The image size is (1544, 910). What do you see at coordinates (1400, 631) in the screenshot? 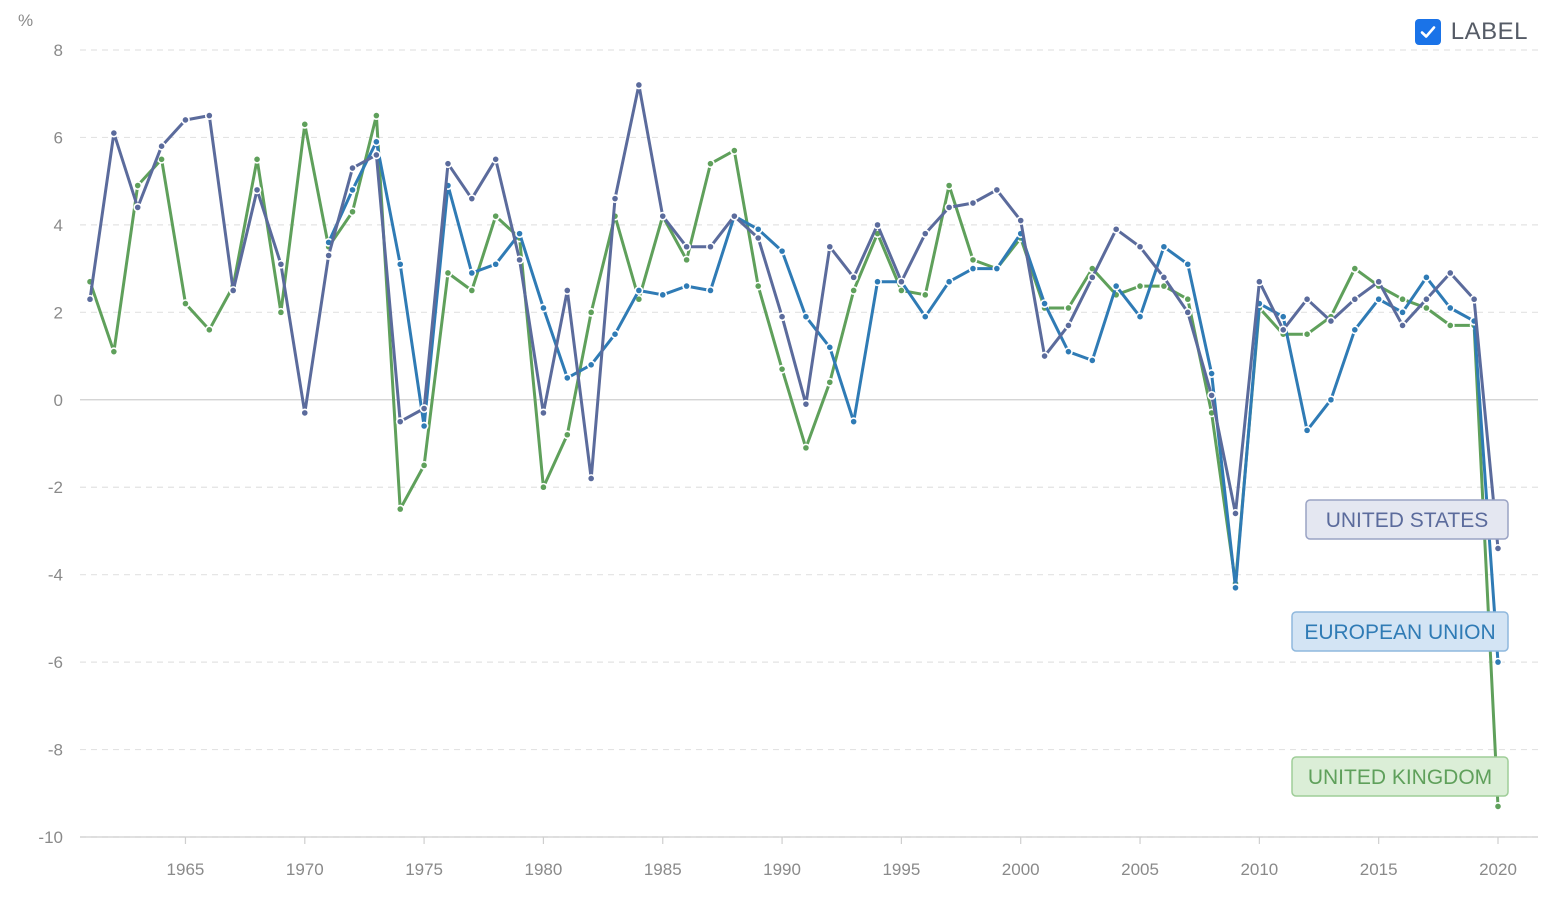
I see `series-label-european-union: EUROPEAN UNION` at bounding box center [1400, 631].